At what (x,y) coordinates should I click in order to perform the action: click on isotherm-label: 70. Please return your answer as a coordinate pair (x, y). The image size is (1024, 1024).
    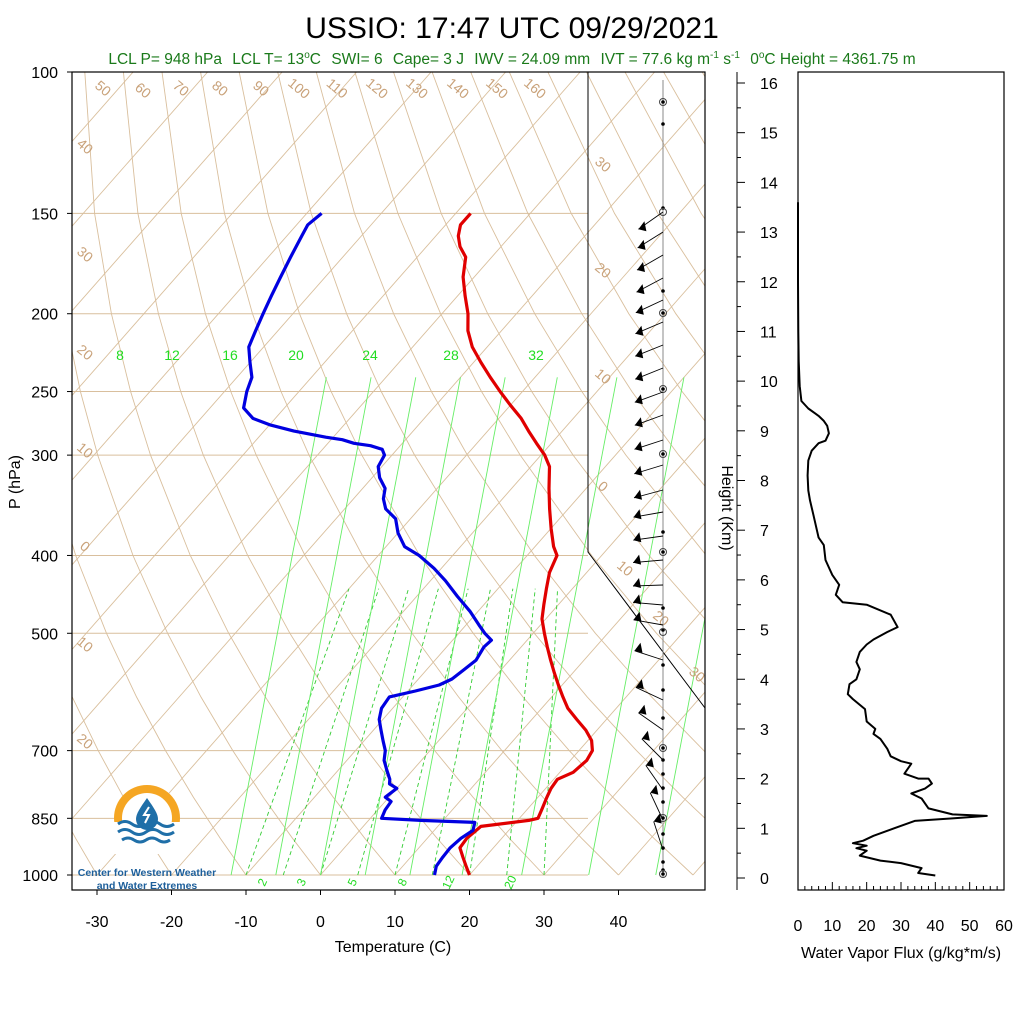
    Looking at the image, I should click on (181, 88).